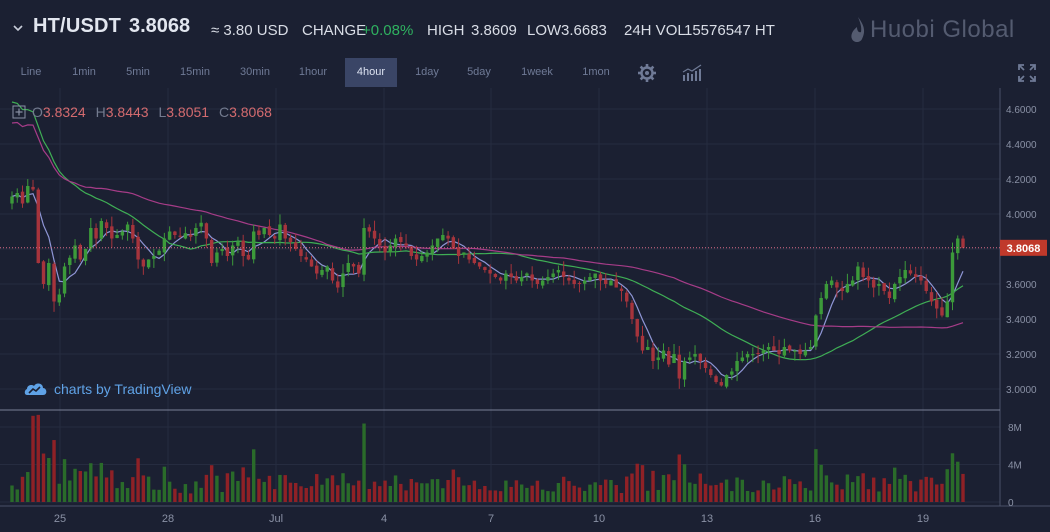 The width and height of the screenshot is (1050, 532). Describe the element at coordinates (77, 26) in the screenshot. I see `pair-selector: HT/USDT` at that location.